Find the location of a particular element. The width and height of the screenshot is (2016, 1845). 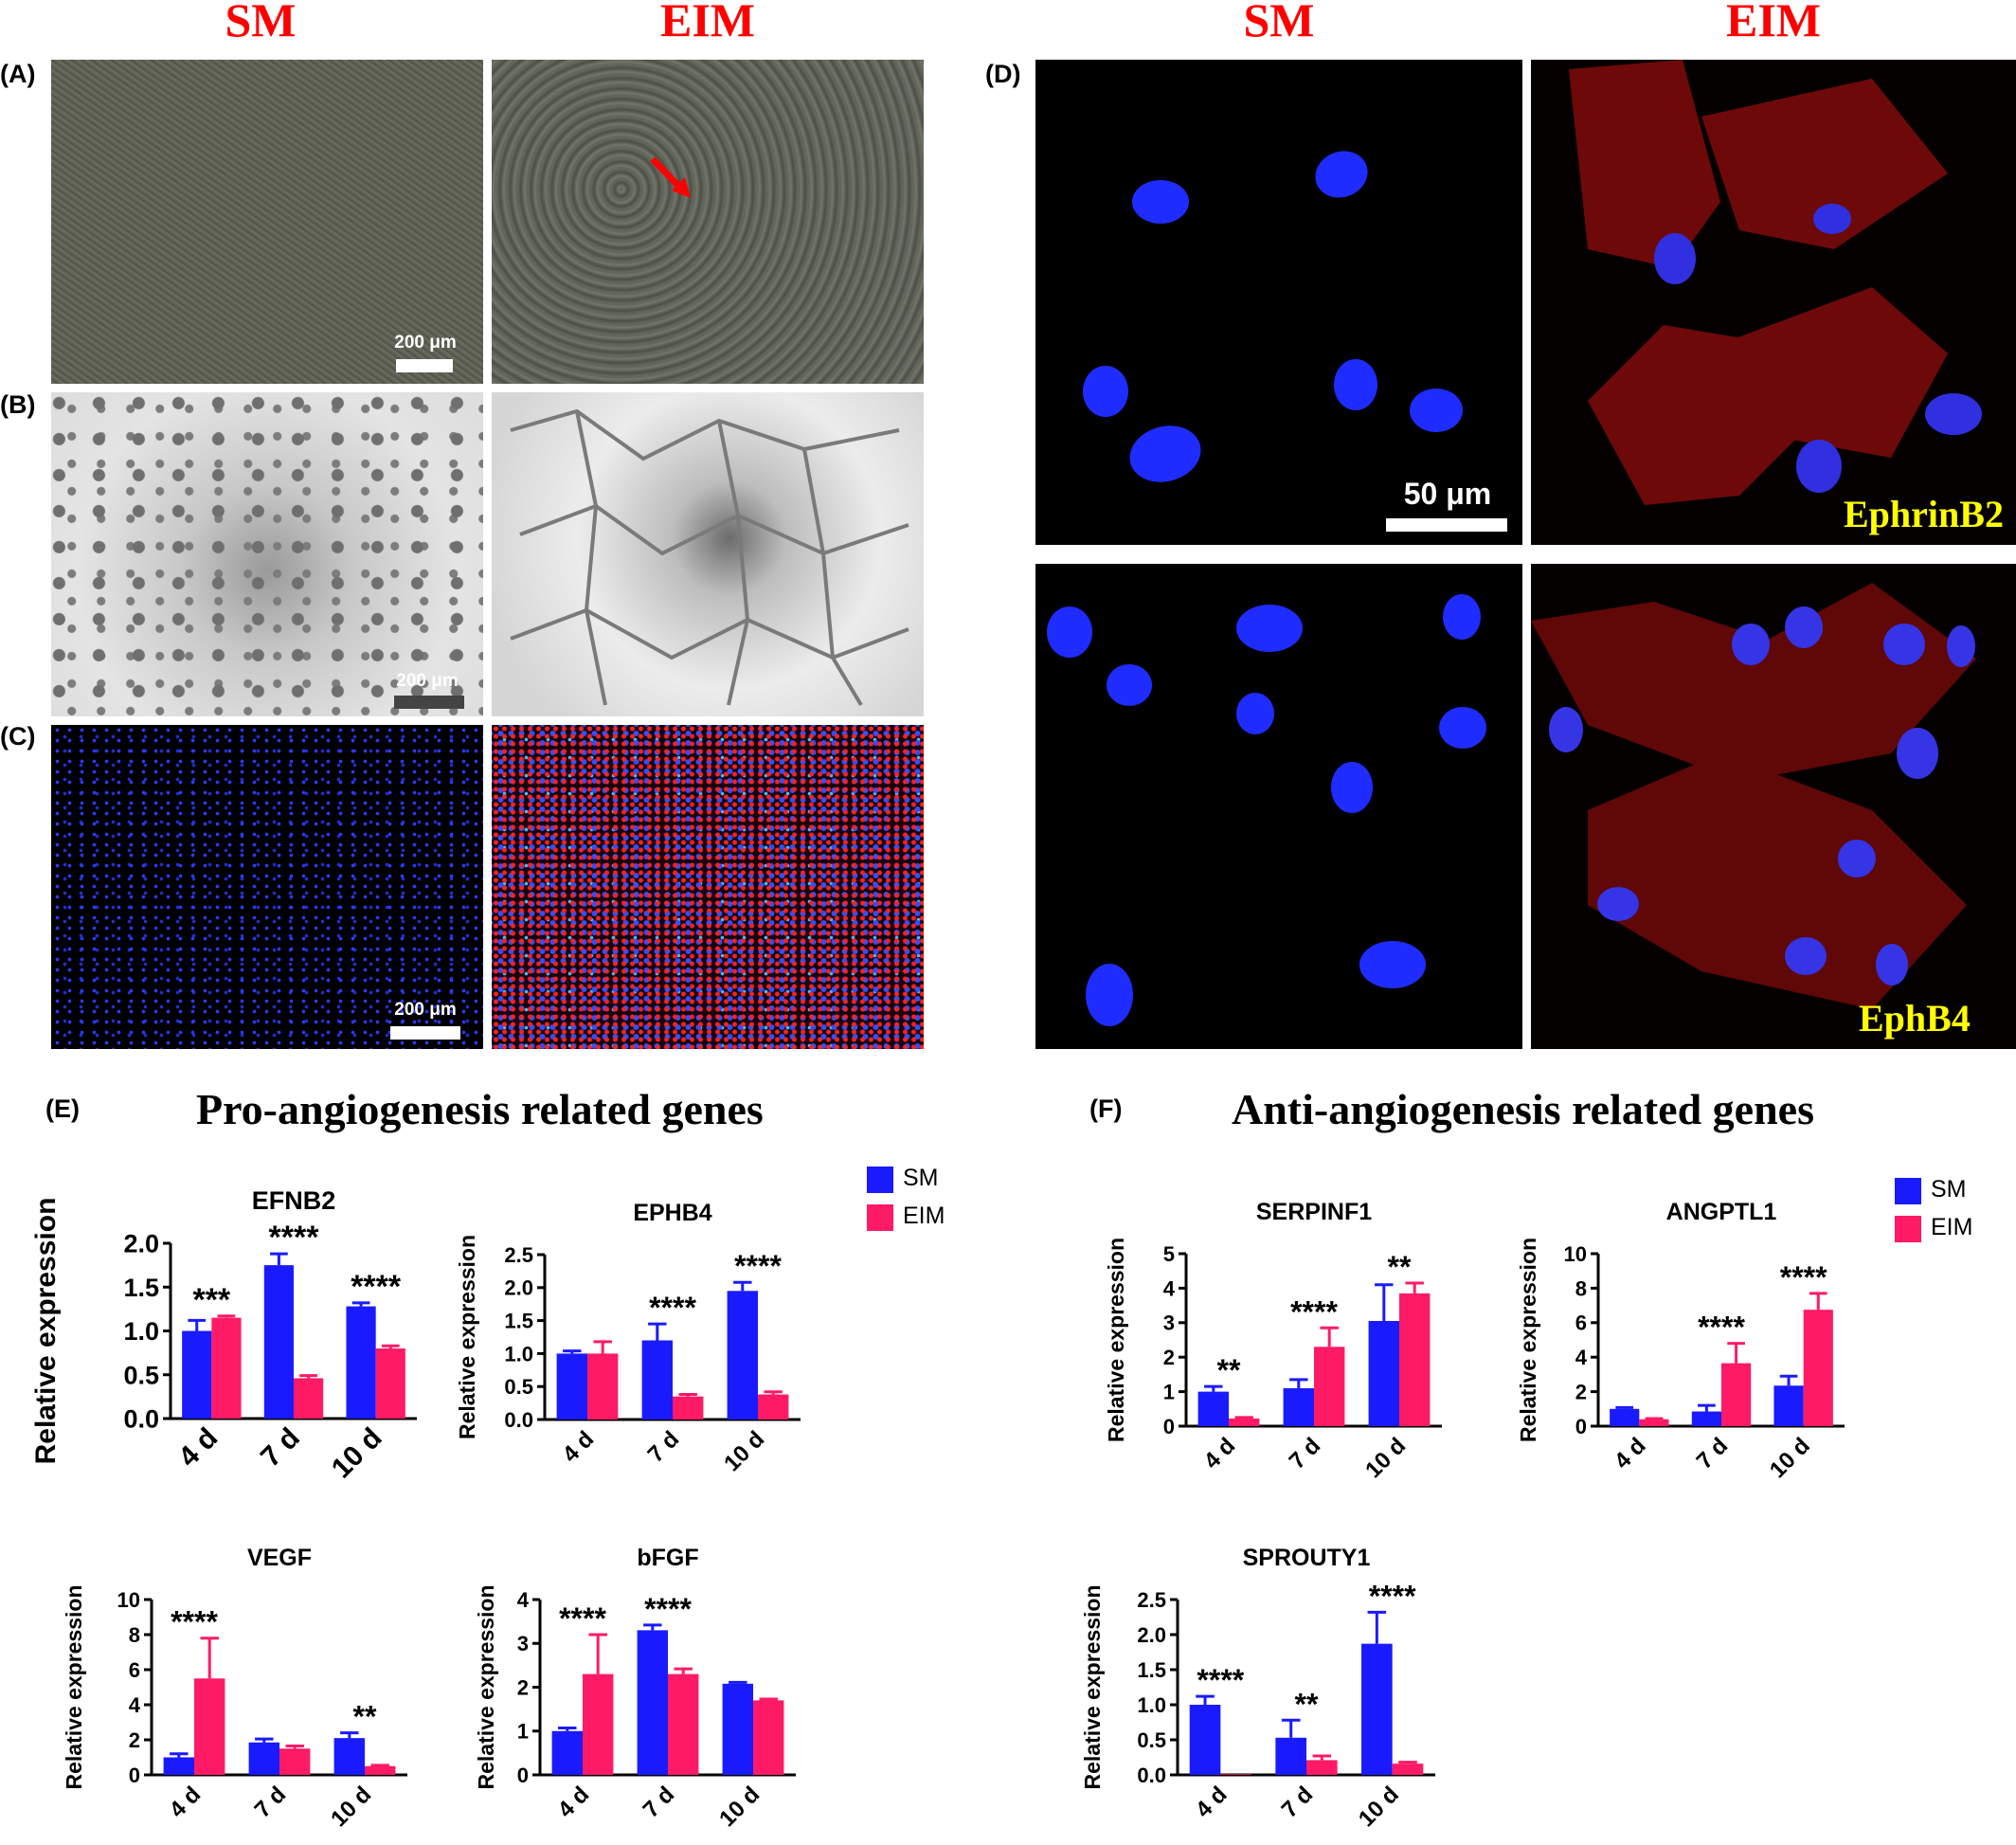

y-tick-label: 3 is located at coordinates (1169, 1323).